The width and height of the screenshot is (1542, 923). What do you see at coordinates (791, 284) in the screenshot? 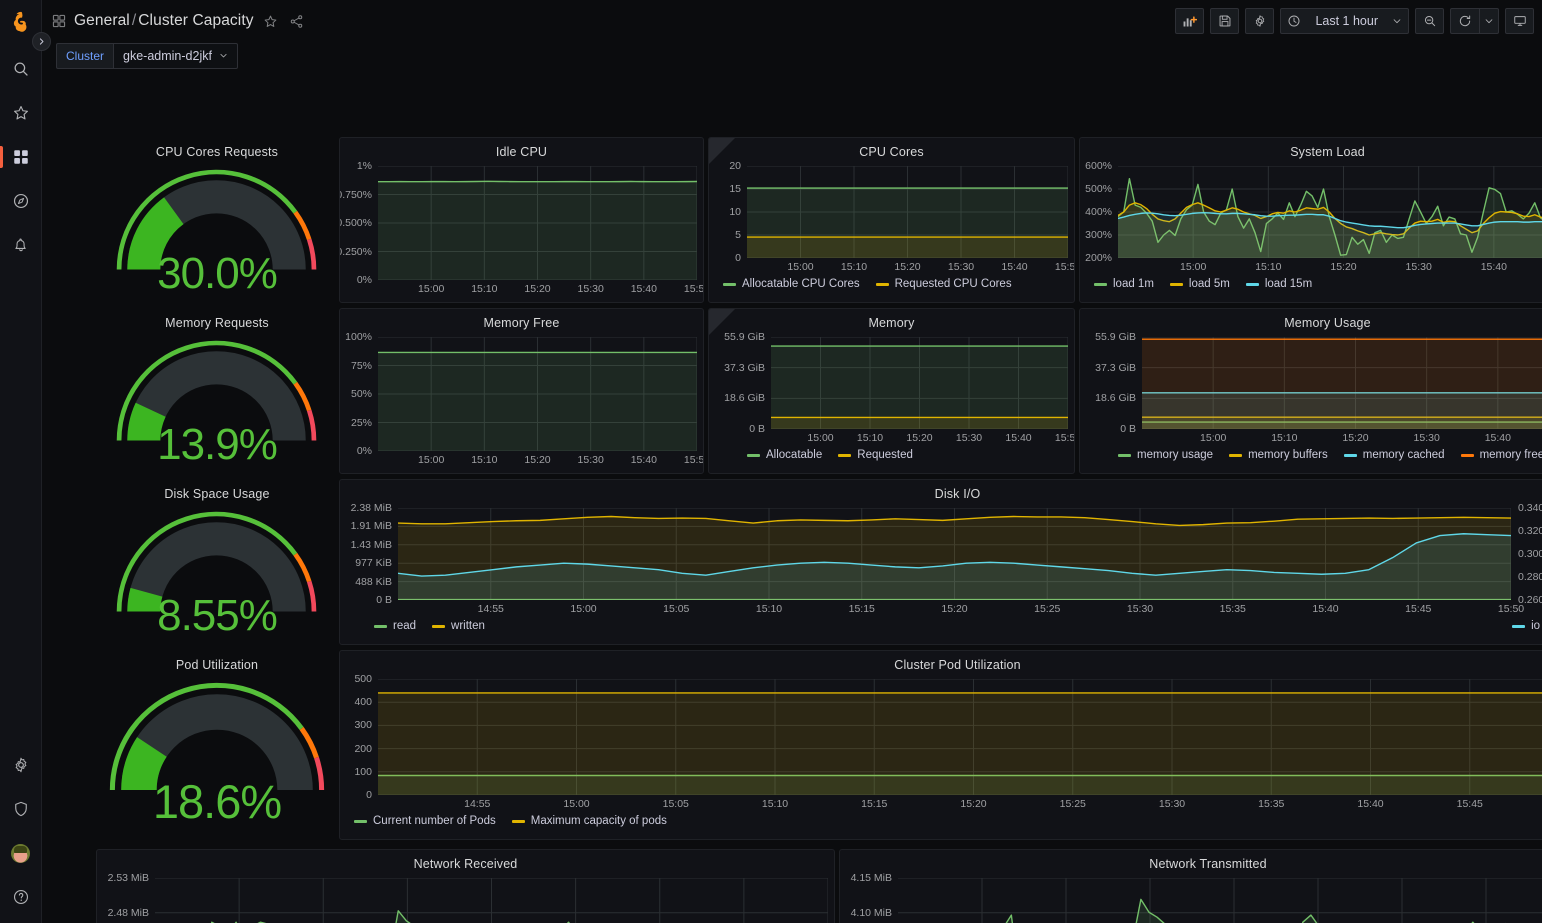
I see `legend-item: Allocatable CPU Cores` at bounding box center [791, 284].